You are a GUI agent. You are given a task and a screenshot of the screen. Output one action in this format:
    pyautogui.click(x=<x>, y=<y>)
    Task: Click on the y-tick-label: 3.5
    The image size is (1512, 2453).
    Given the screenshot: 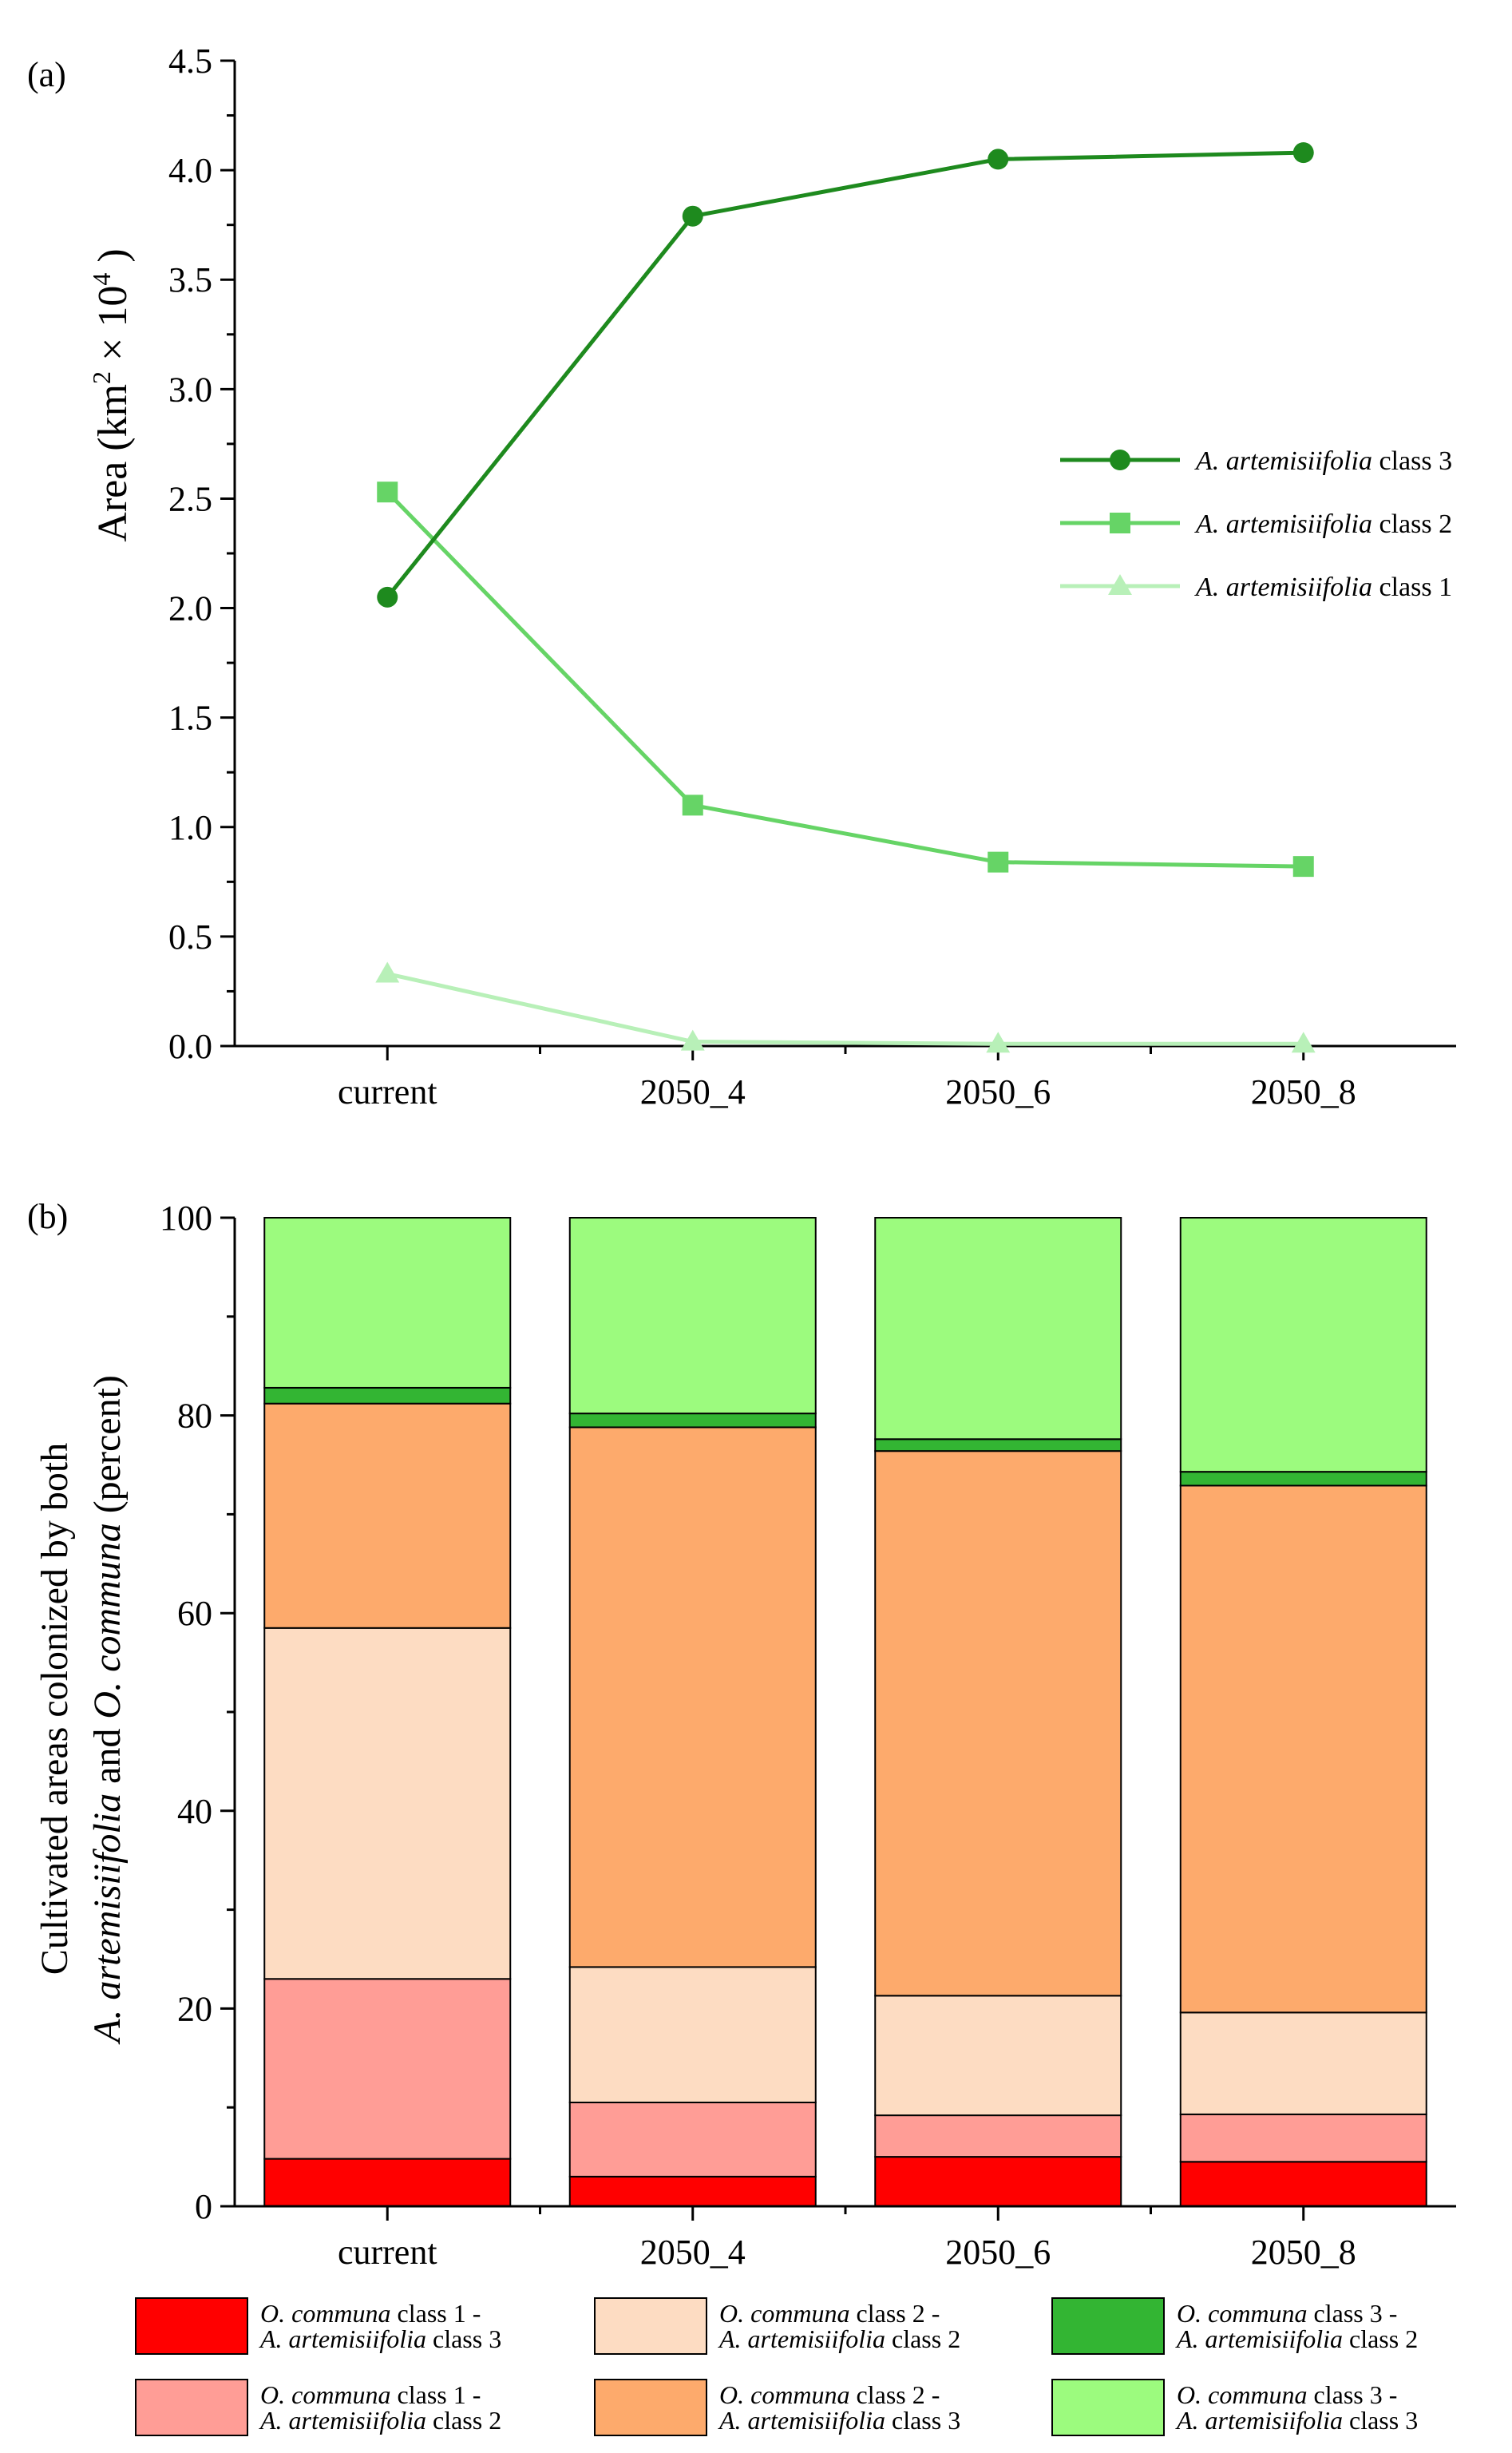 What is the action you would take?
    pyautogui.click(x=190, y=279)
    